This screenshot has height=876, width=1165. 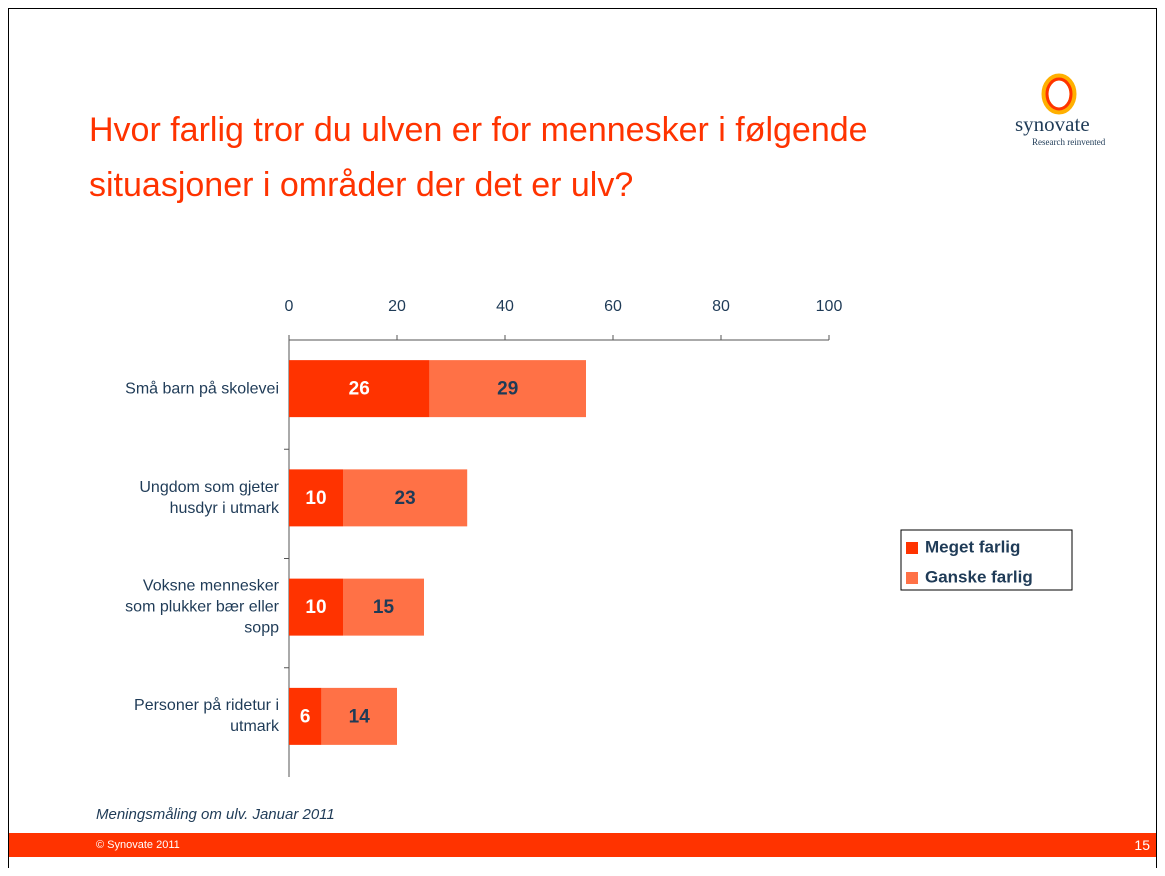 I want to click on legend-box, so click(x=986, y=560).